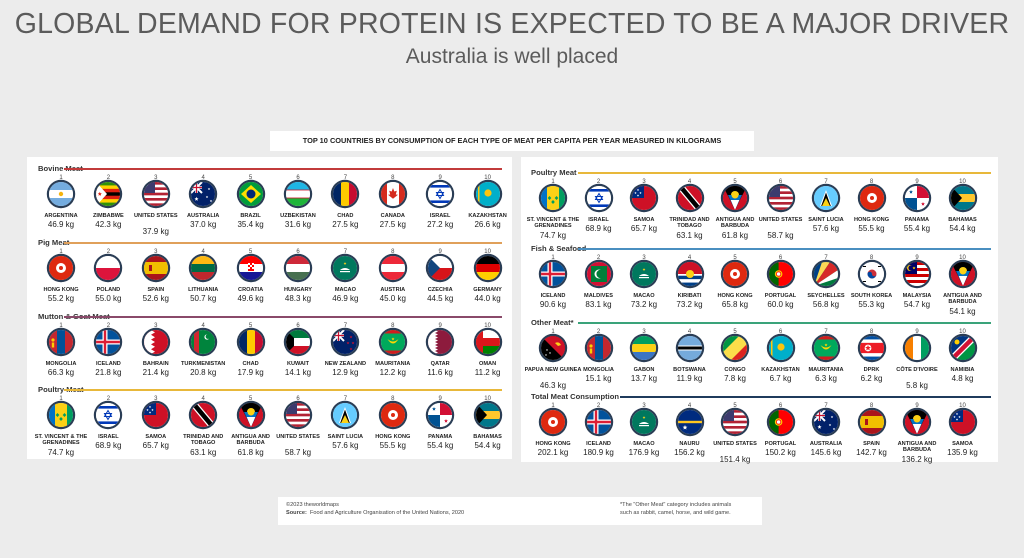 The image size is (1024, 558). Describe the element at coordinates (575, 396) in the screenshot. I see `section-title: Total Meat Consumption` at that location.